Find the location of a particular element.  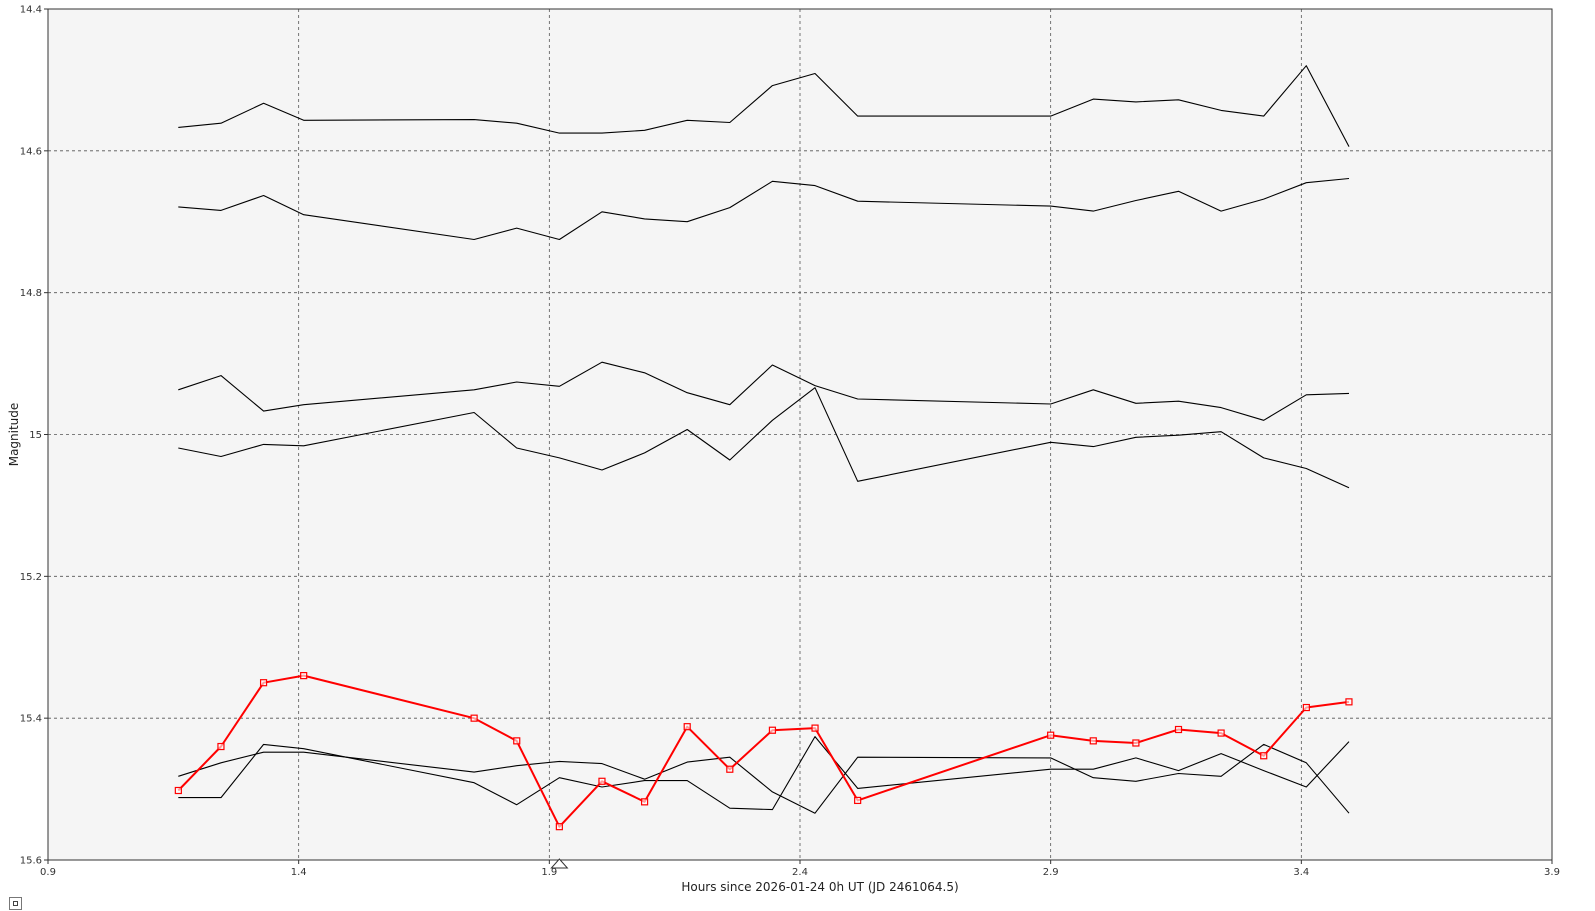

y-tick-label: 15 is located at coordinates (35, 435).